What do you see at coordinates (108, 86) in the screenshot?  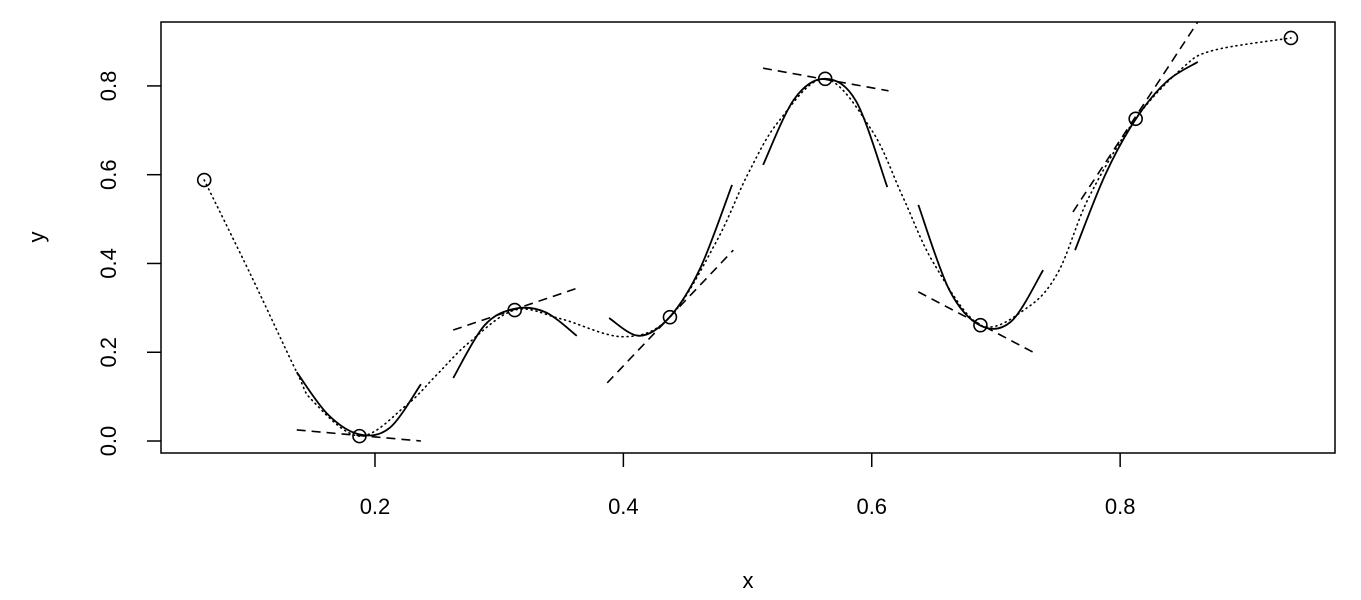 I see `y-tick-label: 0.8` at bounding box center [108, 86].